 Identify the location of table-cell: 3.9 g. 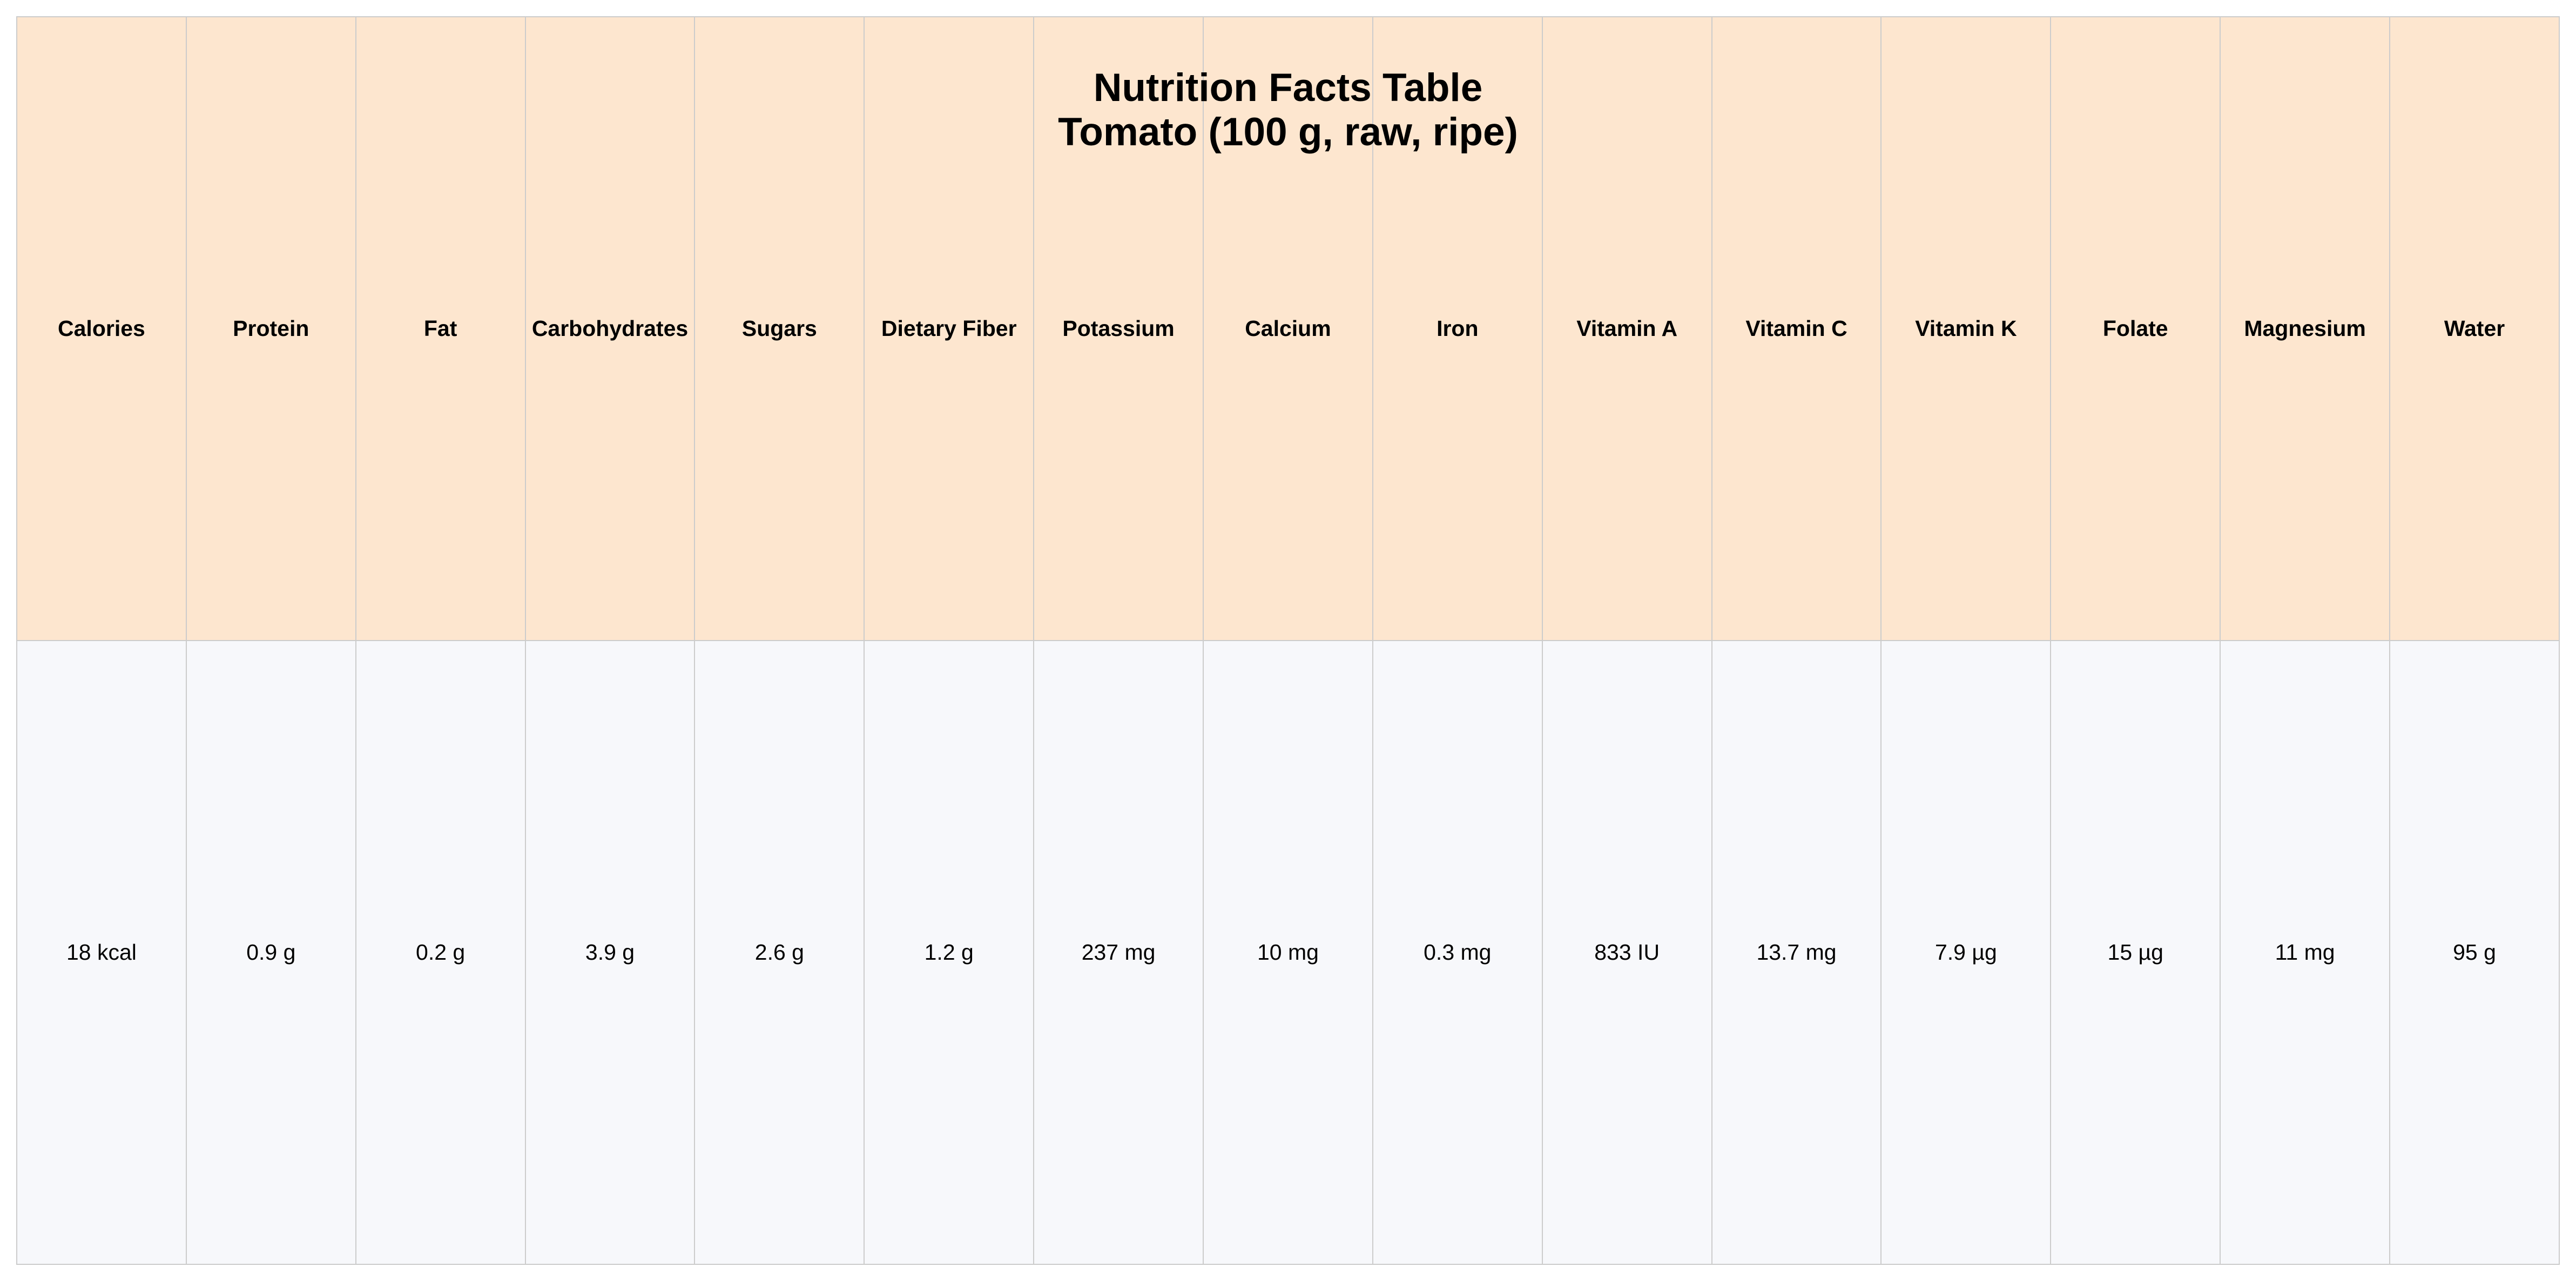
(610, 952).